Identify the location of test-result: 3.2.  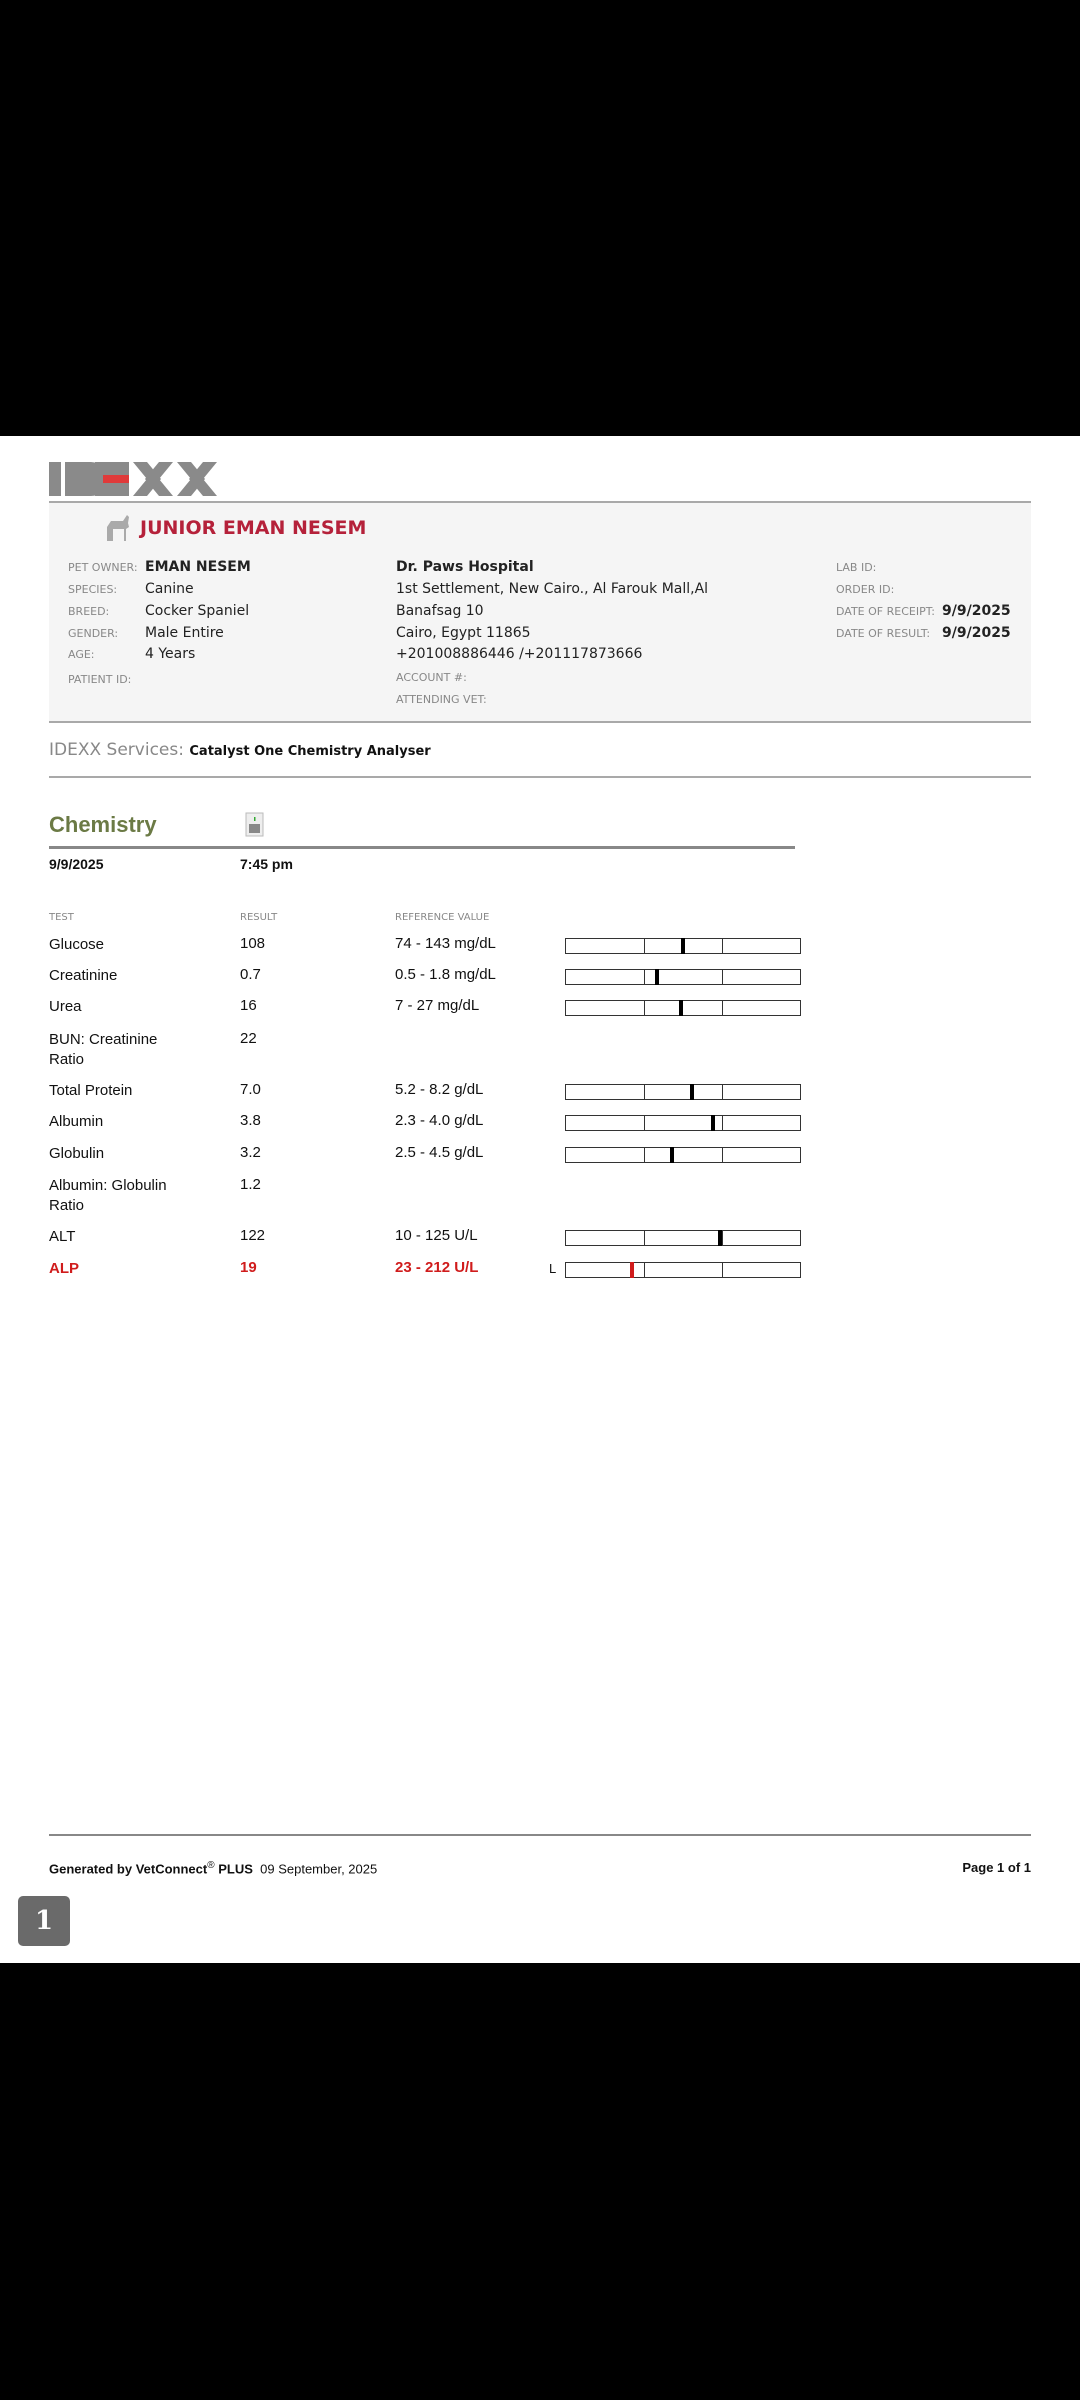
(250, 1152).